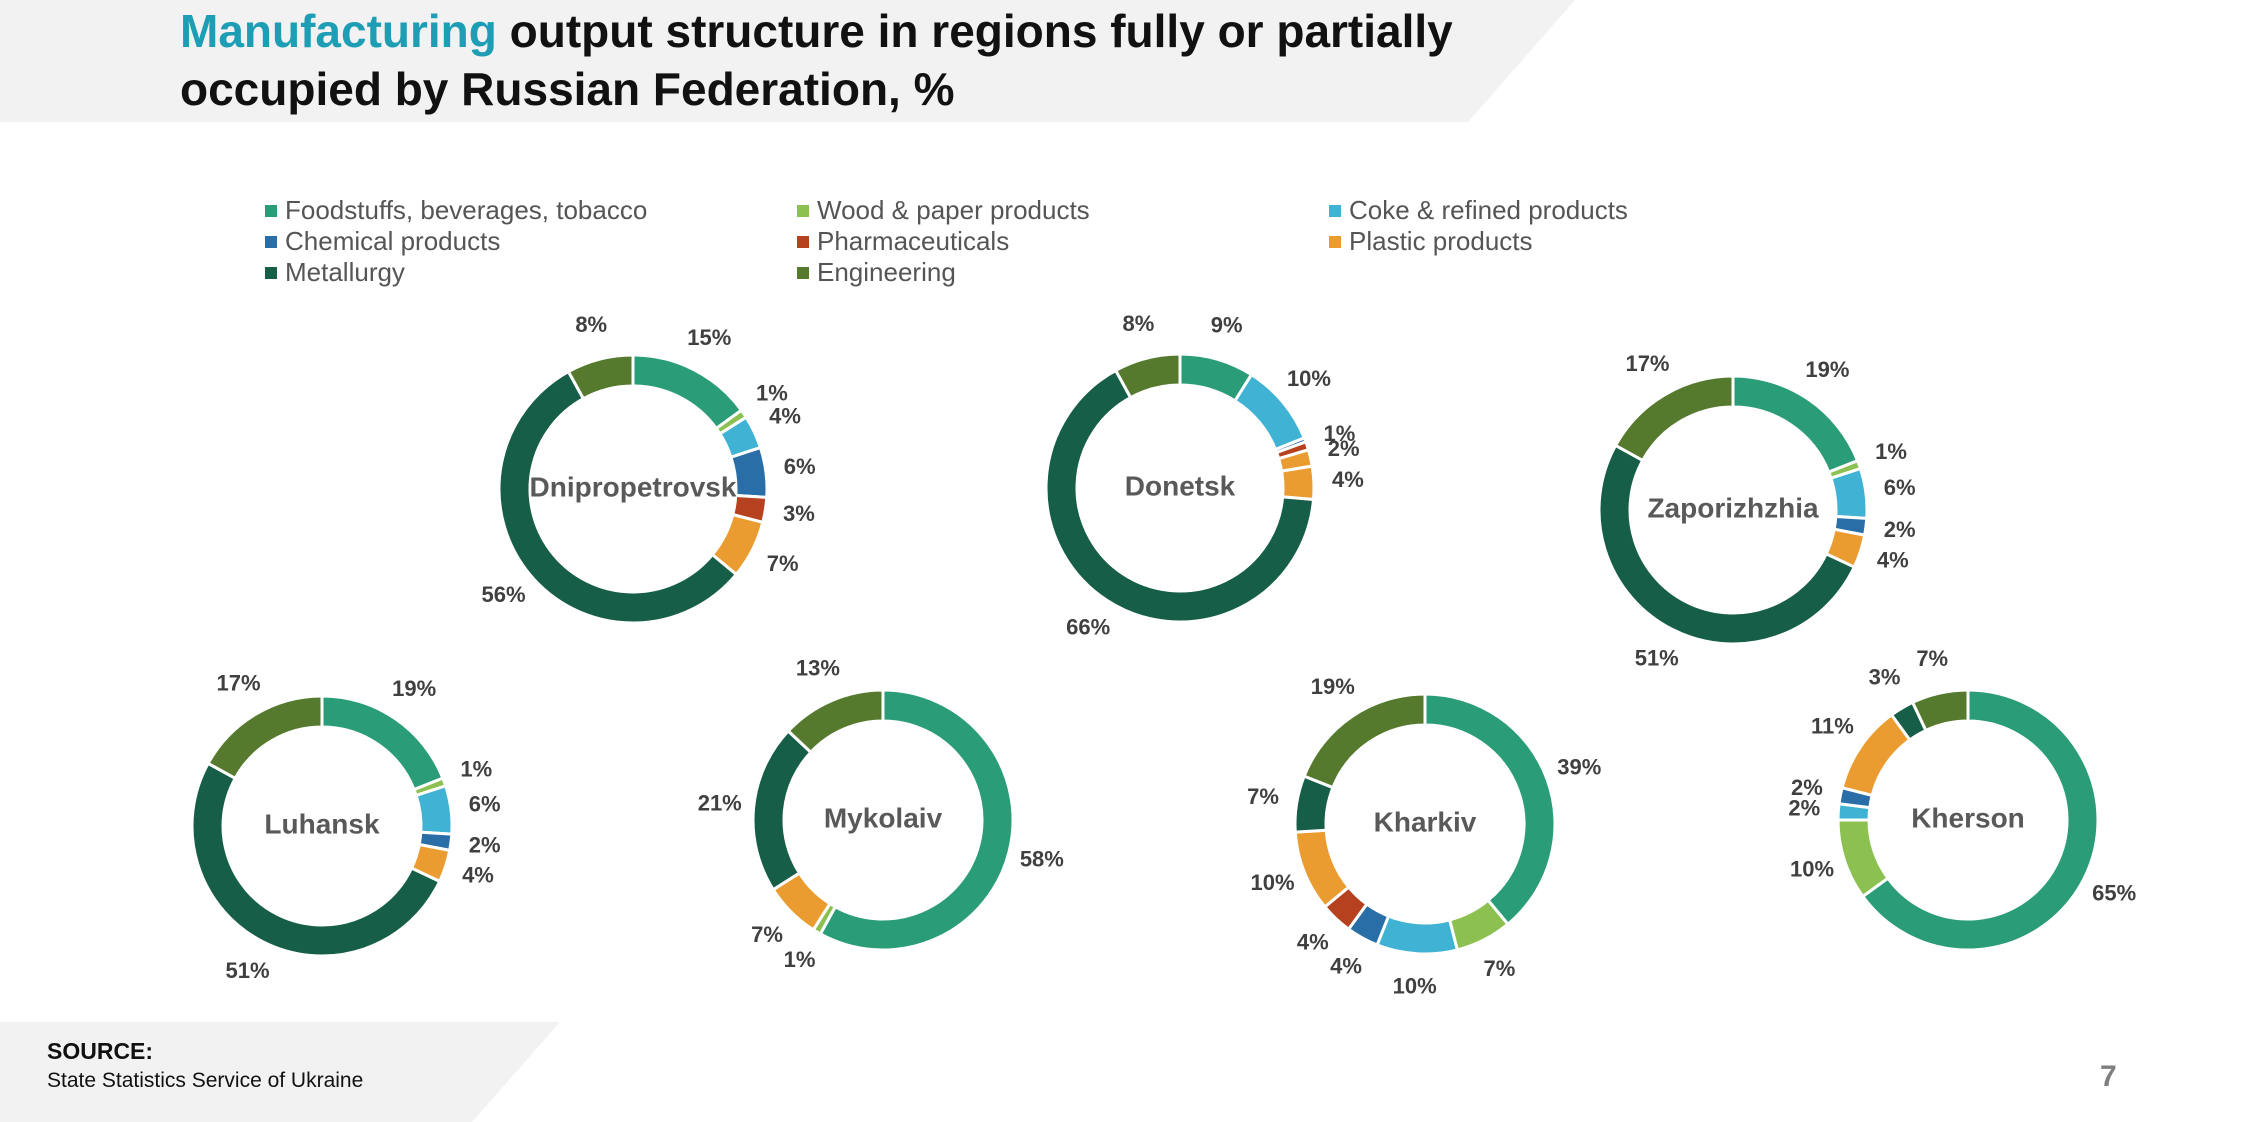 The height and width of the screenshot is (1122, 2266). I want to click on page-number: 7, so click(2108, 1076).